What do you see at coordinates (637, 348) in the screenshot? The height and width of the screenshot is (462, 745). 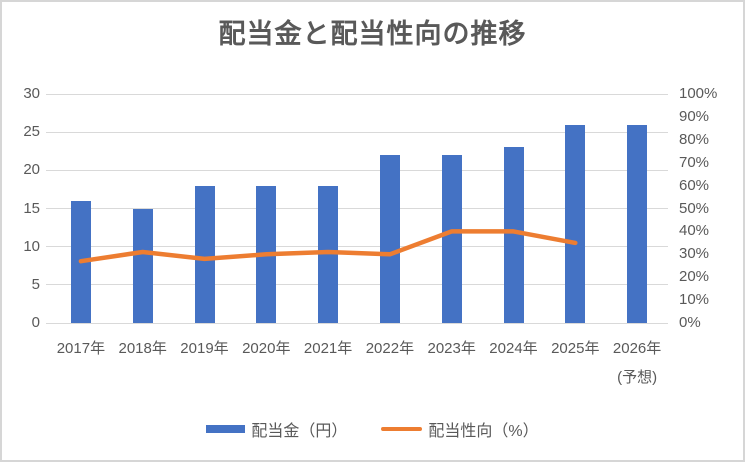 I see `x-axis-category-label: 2026年` at bounding box center [637, 348].